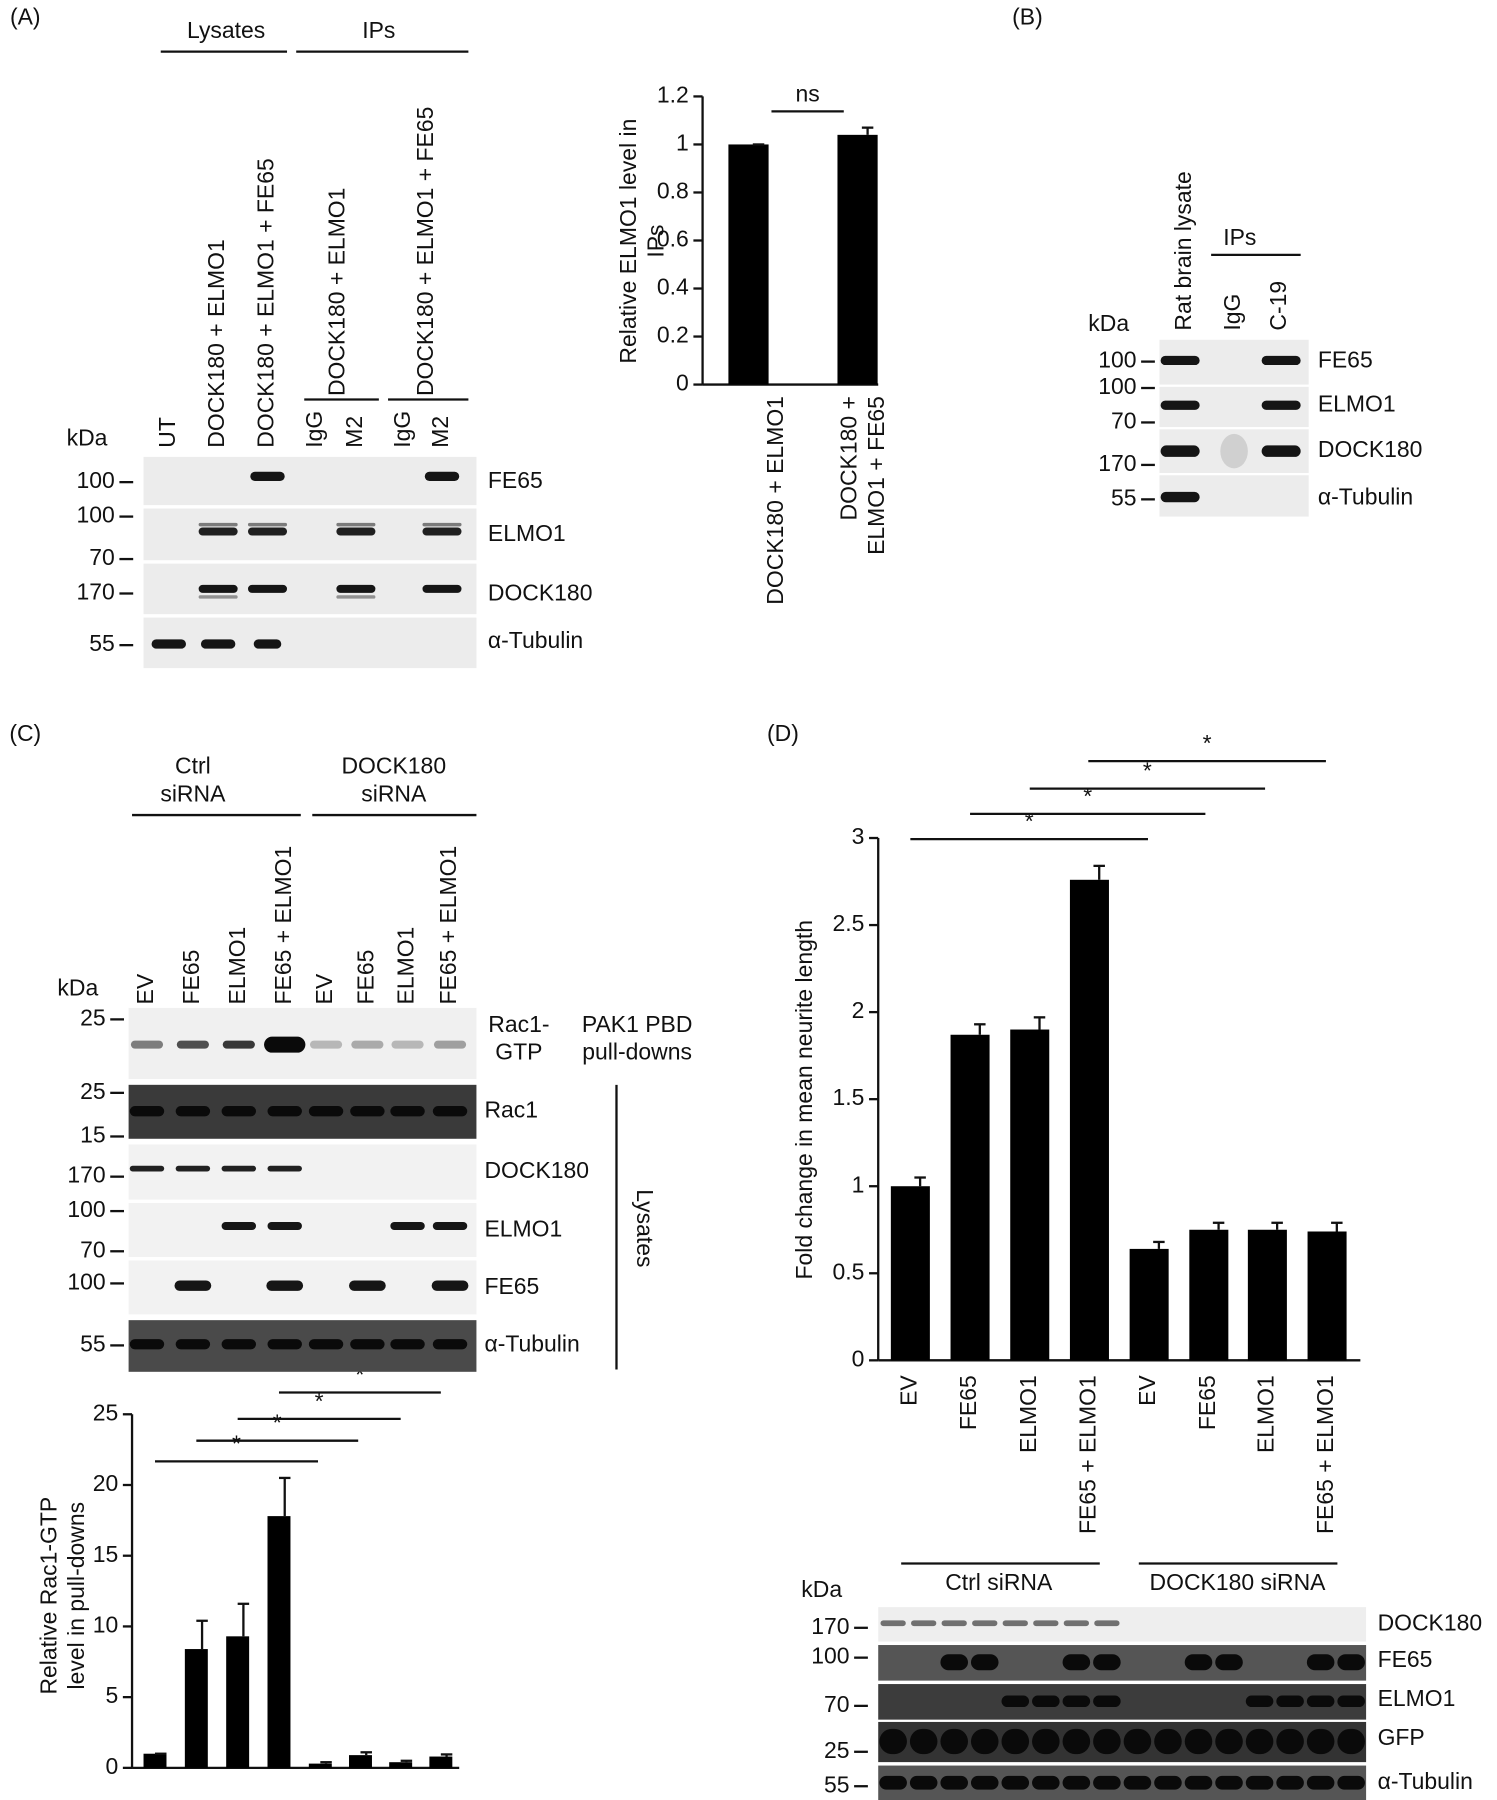 The image size is (1497, 1800). Describe the element at coordinates (1117, 360) in the screenshot. I see `marker-label: 100` at that location.